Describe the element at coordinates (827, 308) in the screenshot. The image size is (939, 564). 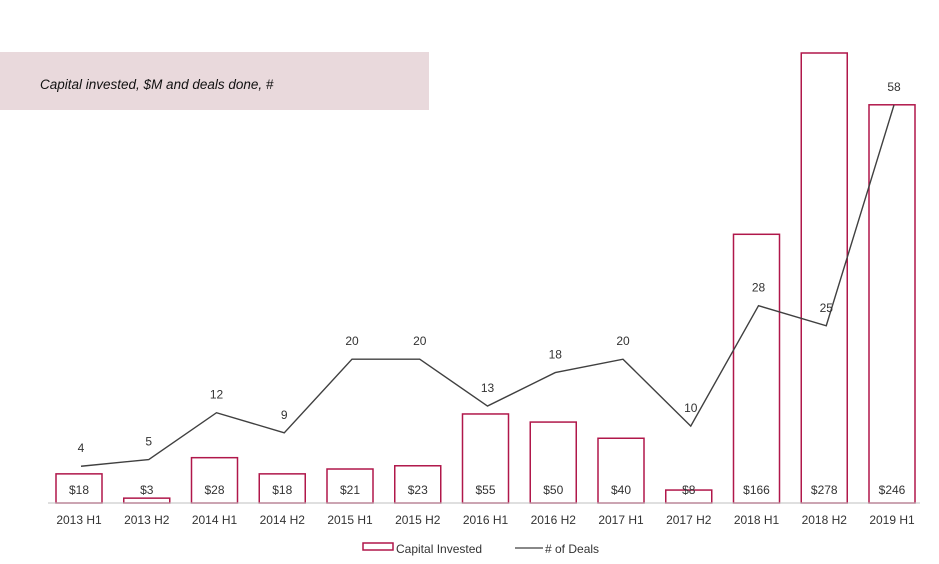
I see `line-value-label: 25` at that location.